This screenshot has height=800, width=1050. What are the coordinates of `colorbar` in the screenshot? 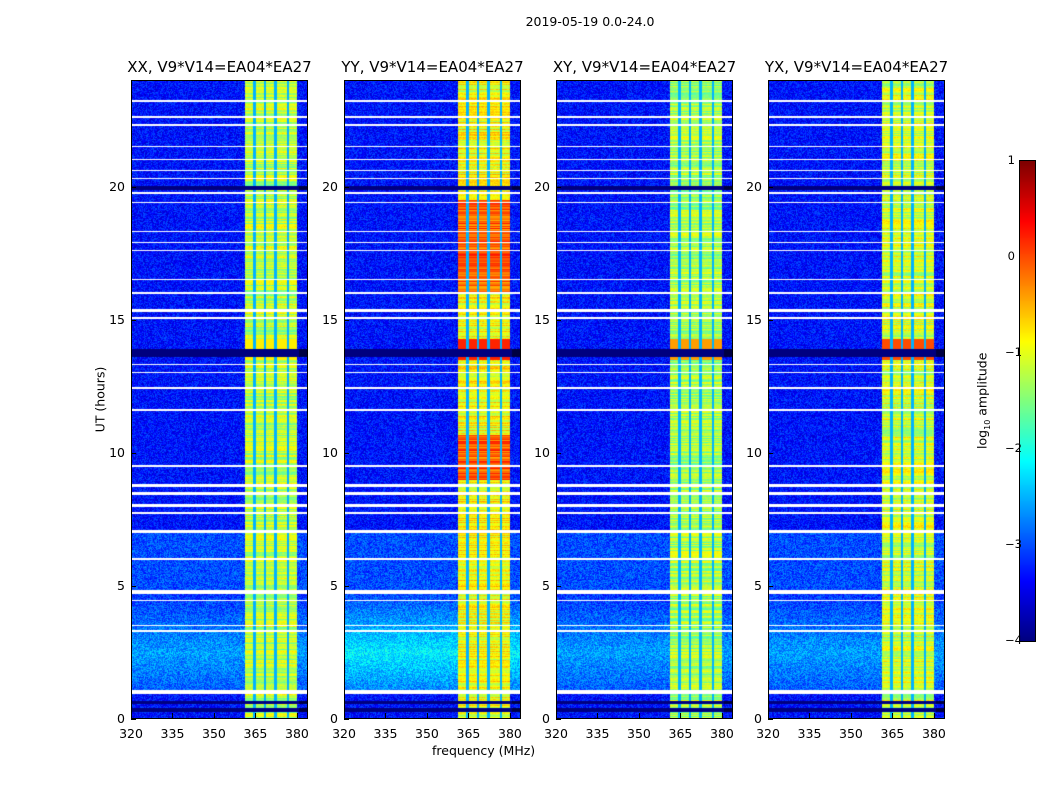 It's located at (1027, 401).